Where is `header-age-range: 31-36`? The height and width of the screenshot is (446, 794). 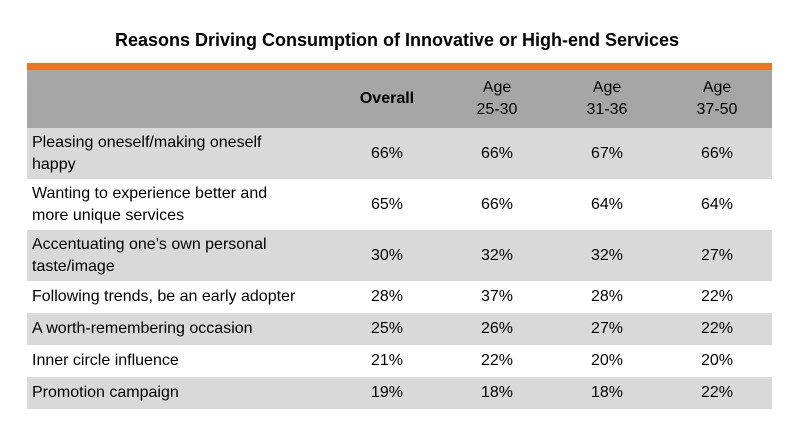 header-age-range: 31-36 is located at coordinates (607, 109).